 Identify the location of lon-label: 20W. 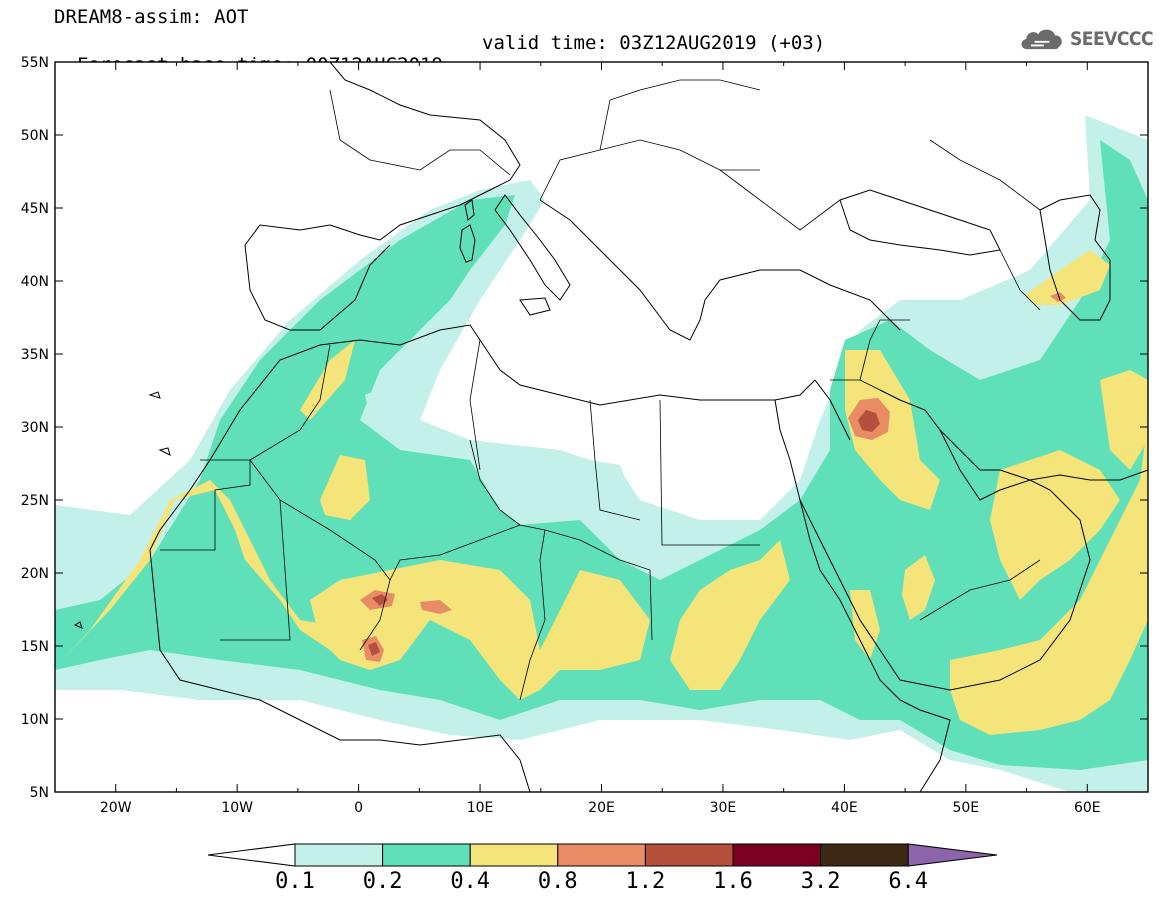
(116, 808).